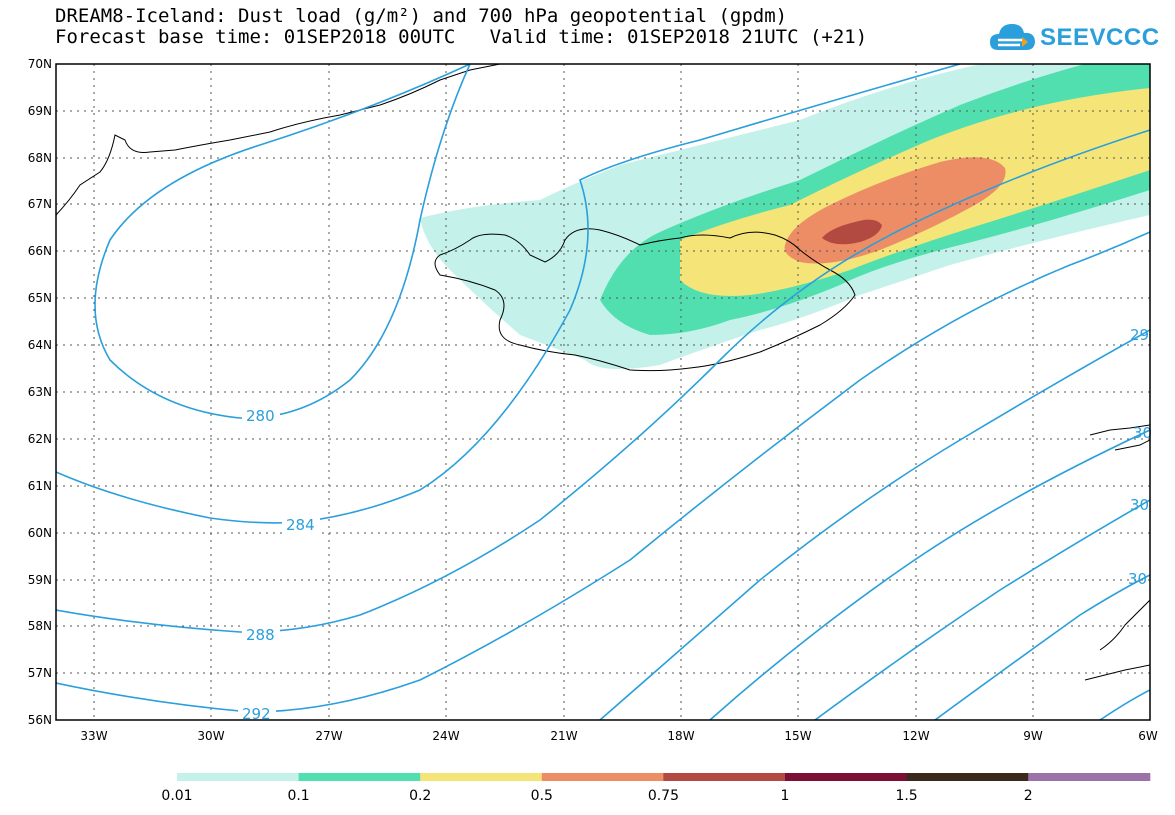 Image resolution: width=1175 pixels, height=815 pixels. What do you see at coordinates (40, 204) in the screenshot?
I see `lat-label: 67N` at bounding box center [40, 204].